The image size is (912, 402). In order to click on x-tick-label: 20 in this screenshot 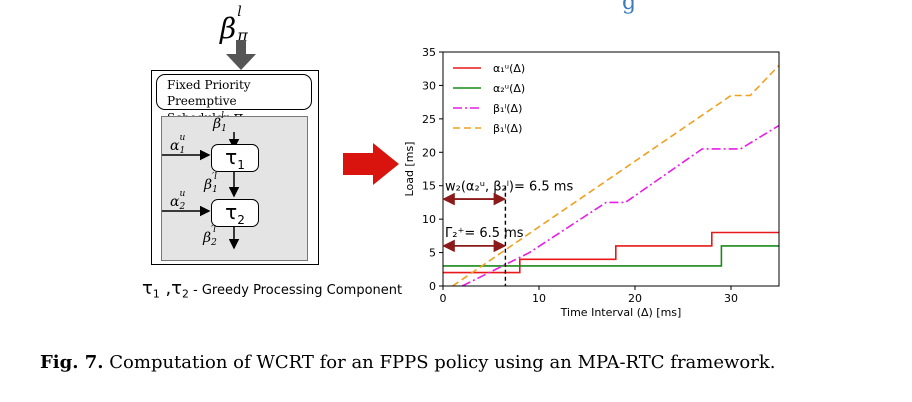, I will do `click(635, 298)`.